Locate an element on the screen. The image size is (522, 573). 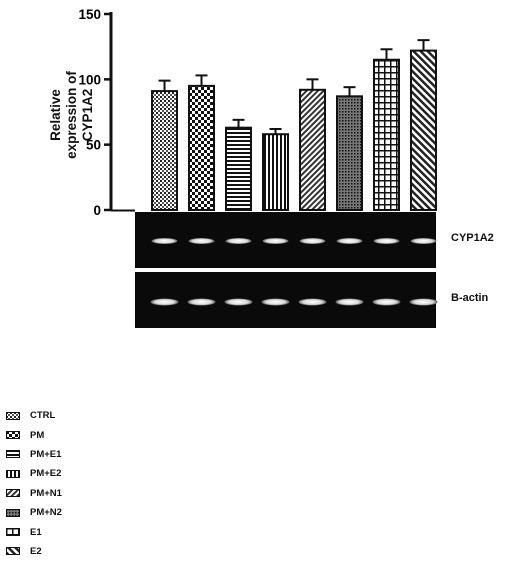
legend-label: PM+E2 is located at coordinates (46, 474).